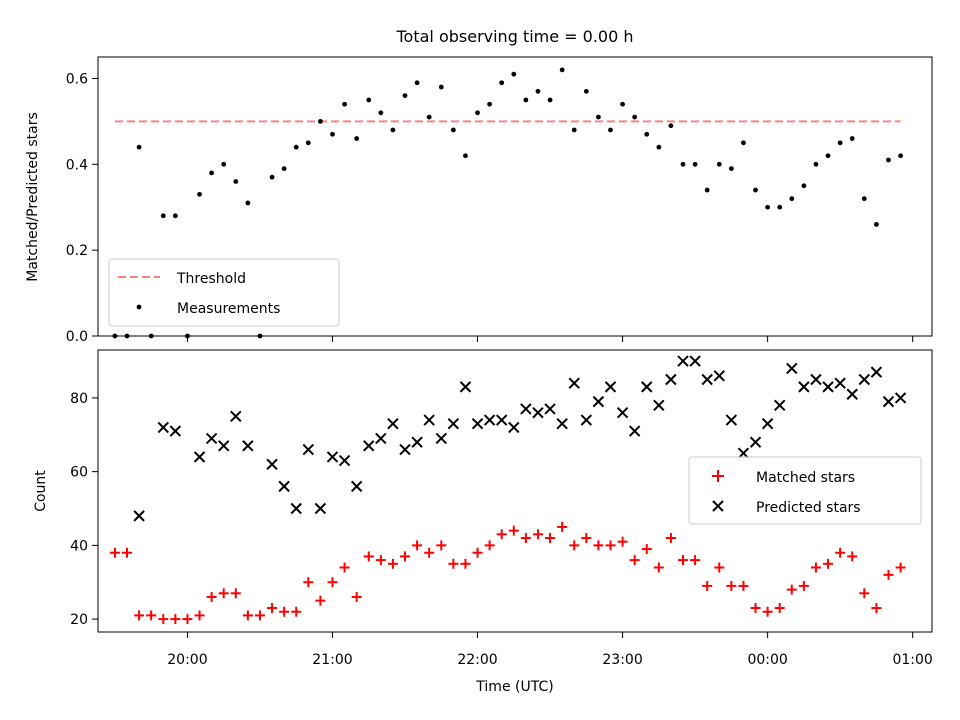 Image resolution: width=960 pixels, height=720 pixels. Describe the element at coordinates (514, 687) in the screenshot. I see `x-axis-label: Time (UTC)` at that location.